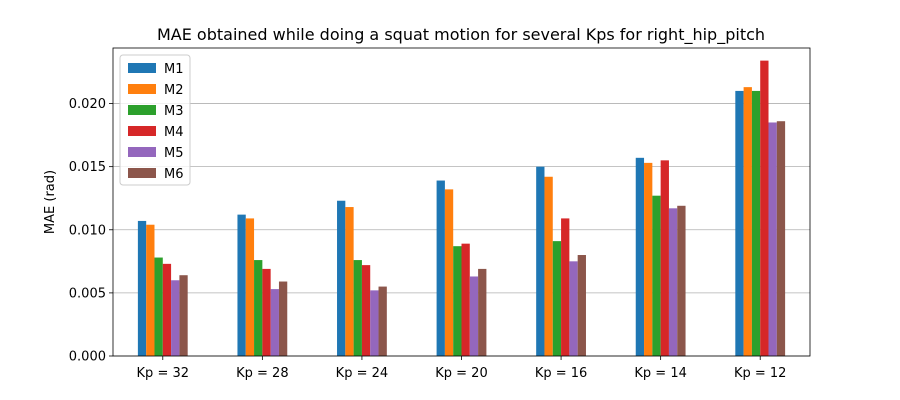 Image resolution: width=900 pixels, height=400 pixels. Describe the element at coordinates (142, 152) in the screenshot. I see `legend-swatch-m5` at that location.